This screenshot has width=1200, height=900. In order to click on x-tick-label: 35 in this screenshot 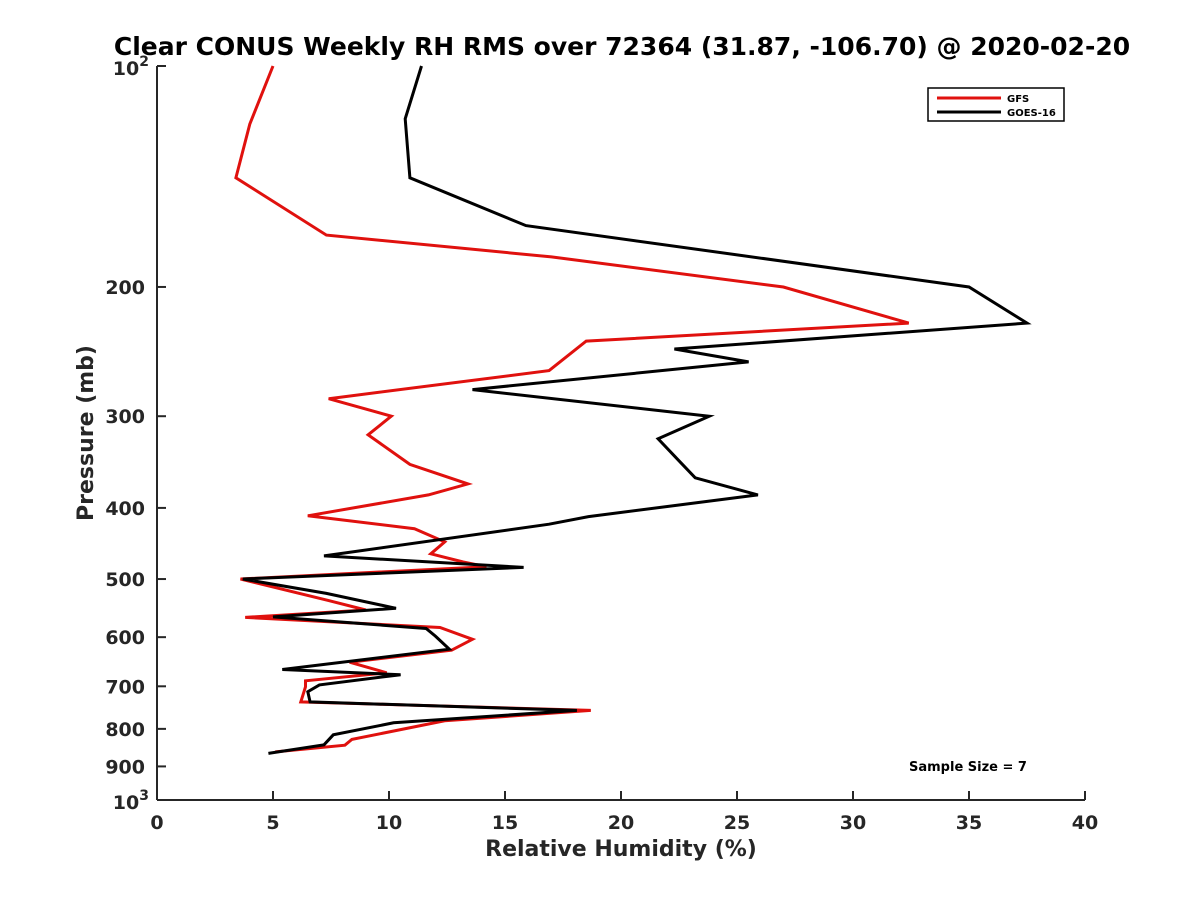, I will do `click(969, 823)`.